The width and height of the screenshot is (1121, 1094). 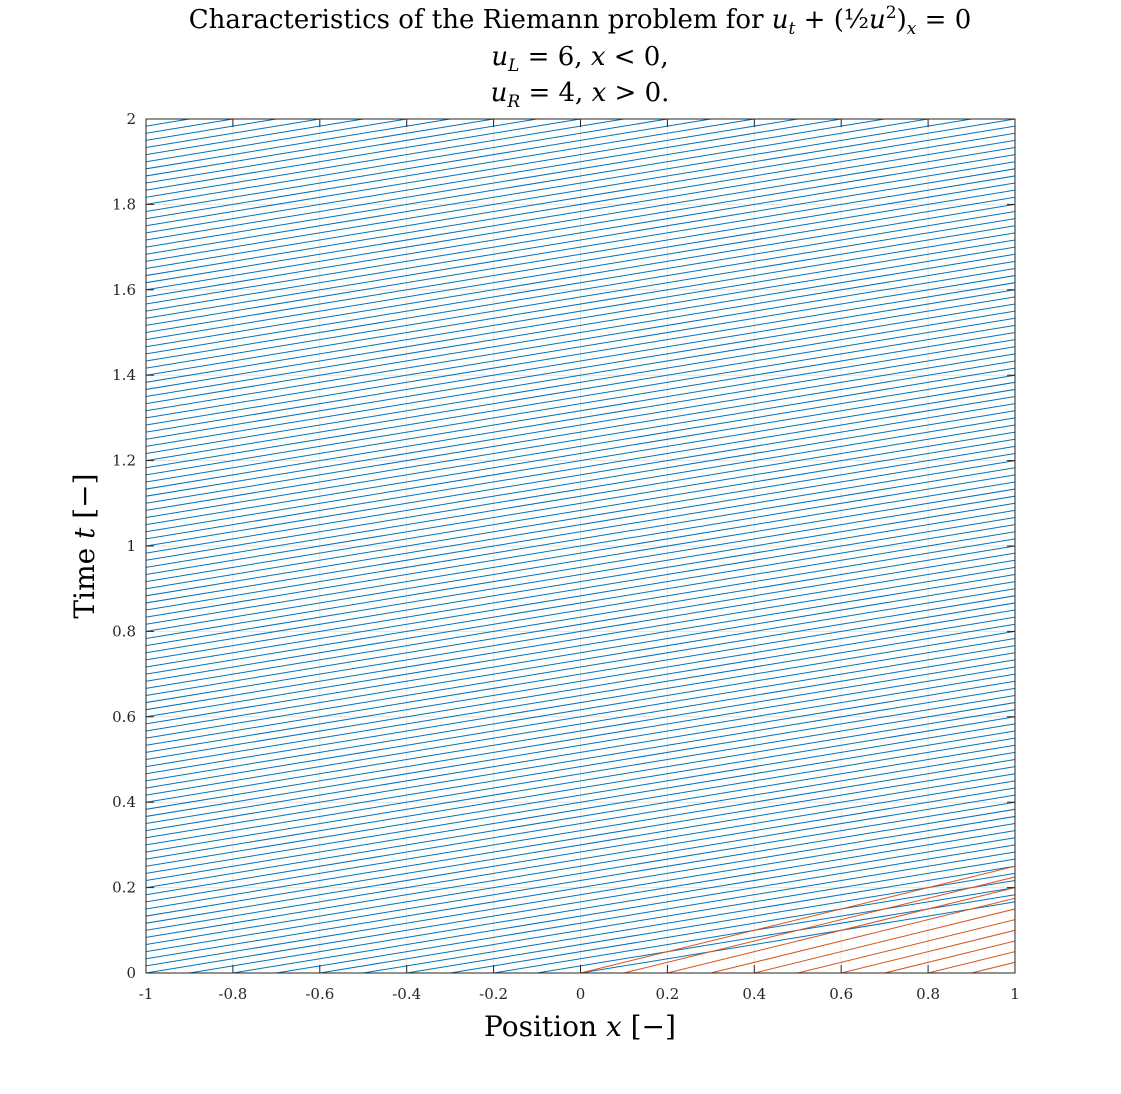 What do you see at coordinates (131, 546) in the screenshot?
I see `y-tick-label: 1` at bounding box center [131, 546].